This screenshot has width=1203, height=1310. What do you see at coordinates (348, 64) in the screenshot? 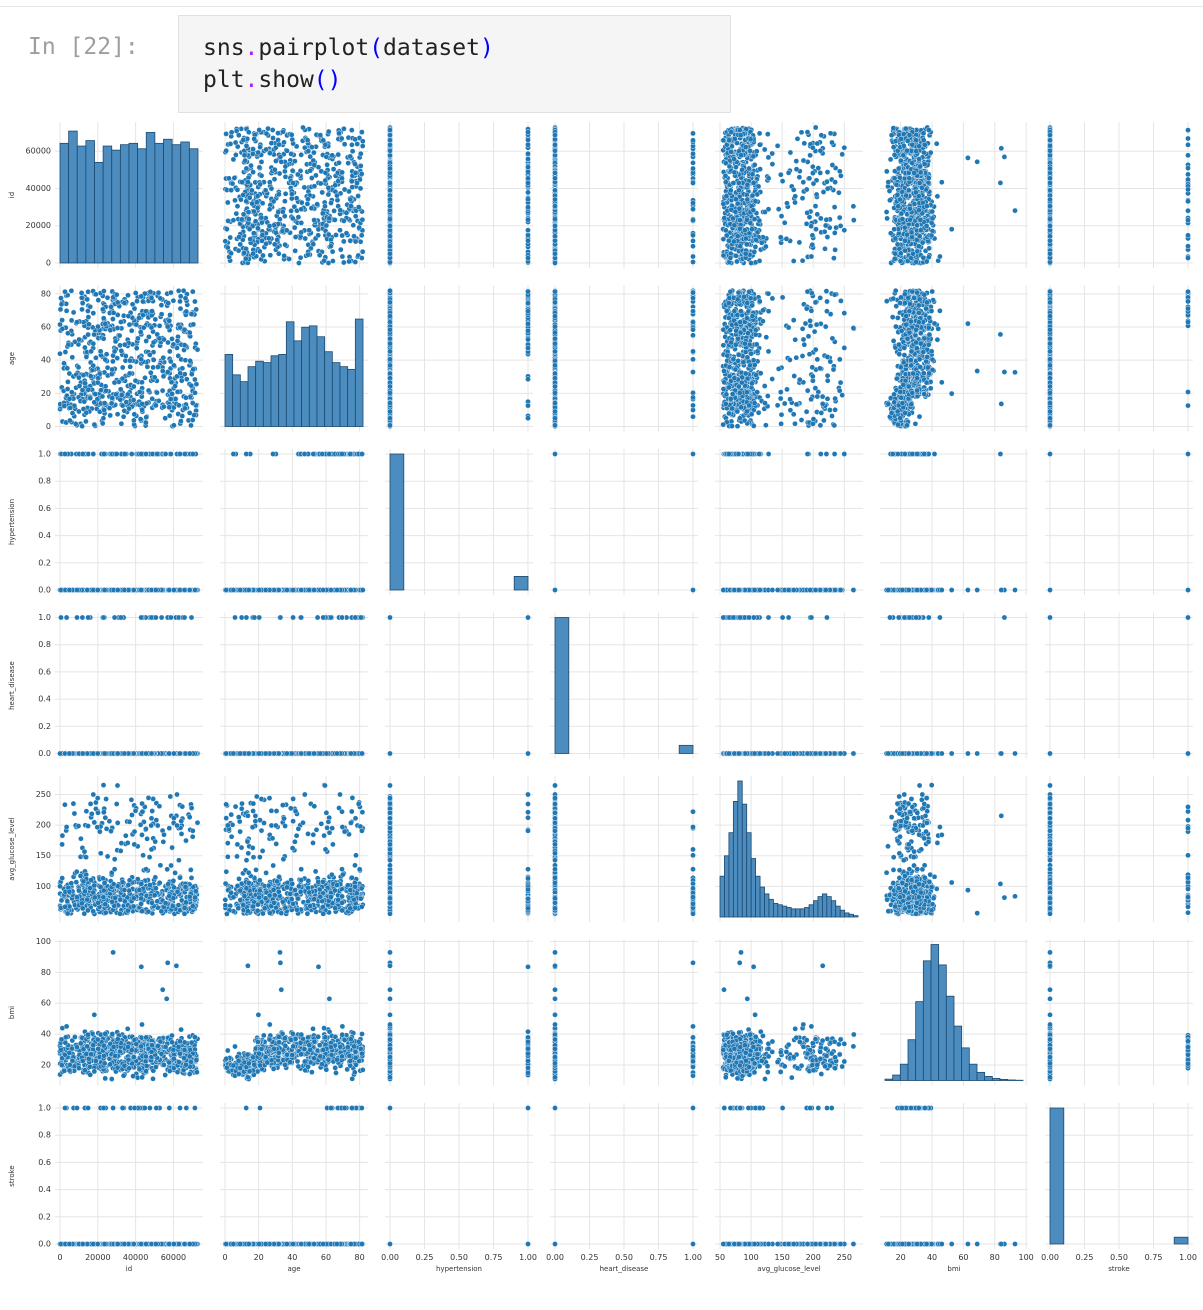
I see `code-editor: sns.pairplot(dataset) plt.show()` at bounding box center [348, 64].